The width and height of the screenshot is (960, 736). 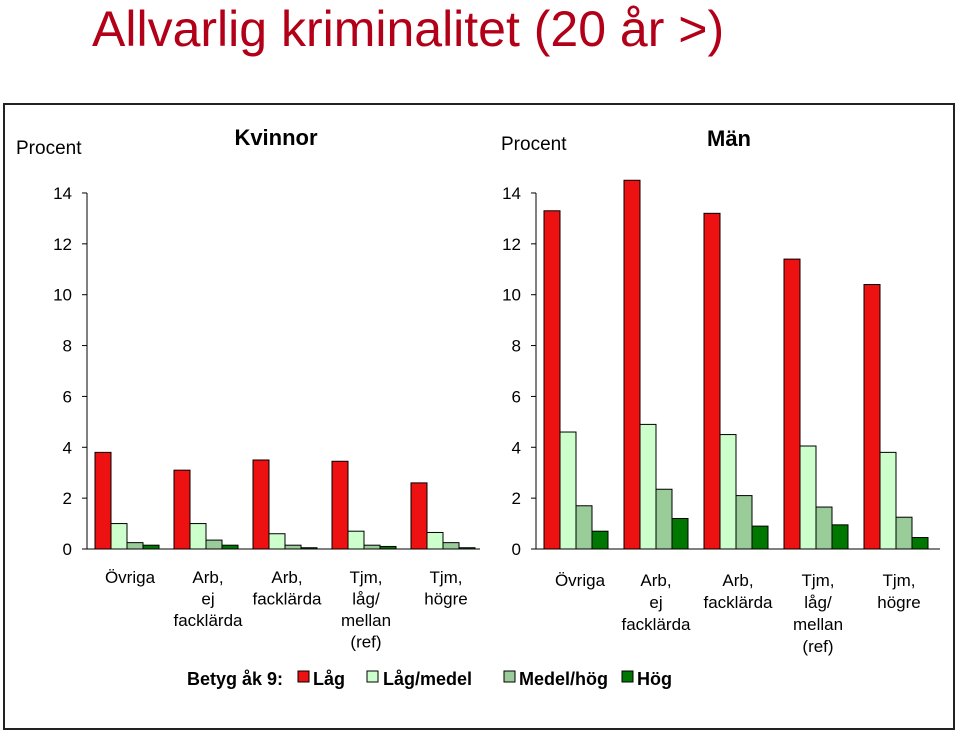 What do you see at coordinates (408, 29) in the screenshot?
I see `slide-title: Allvarlig kriminalitet (20 år >)` at bounding box center [408, 29].